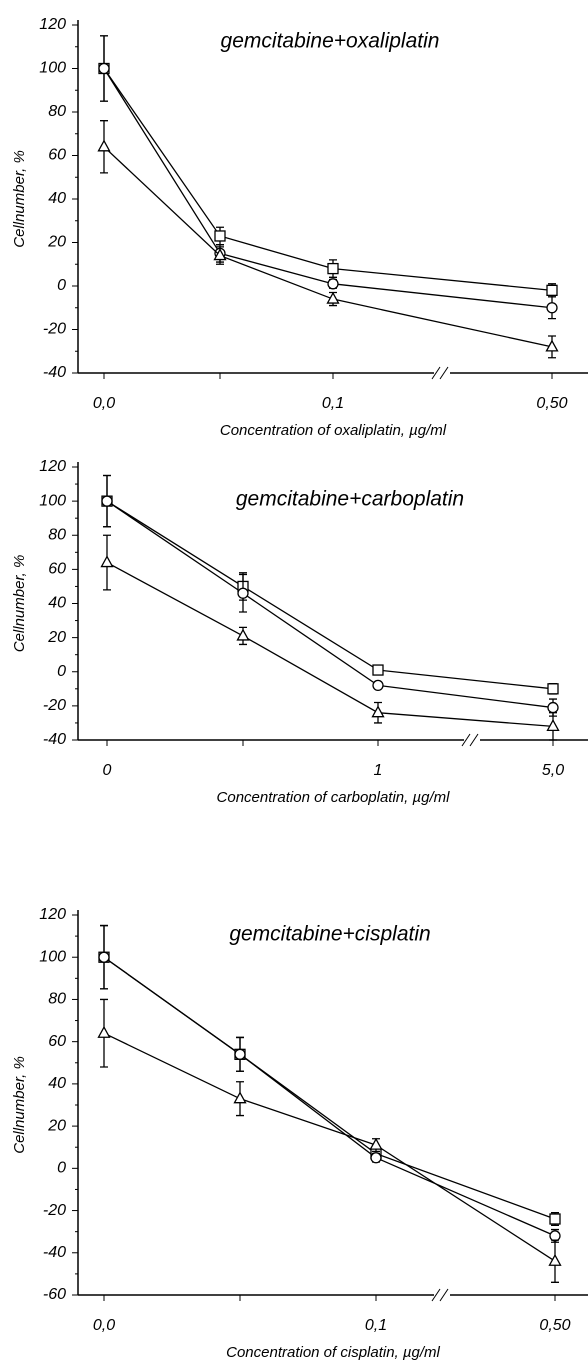 The image size is (588, 1362). What do you see at coordinates (107, 770) in the screenshot?
I see `x-tick-label: 0` at bounding box center [107, 770].